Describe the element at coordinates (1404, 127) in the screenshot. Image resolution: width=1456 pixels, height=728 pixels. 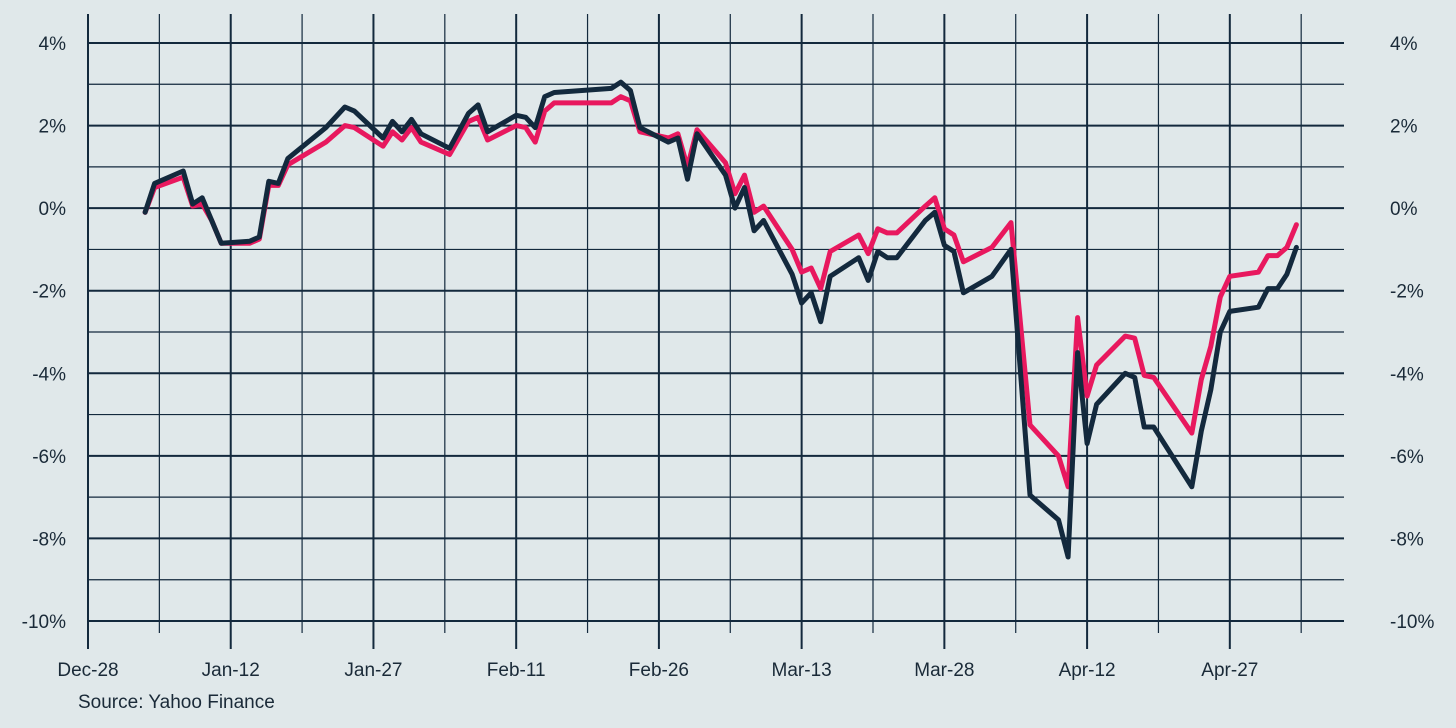
I see `y-tick-label-right: 2%` at that location.